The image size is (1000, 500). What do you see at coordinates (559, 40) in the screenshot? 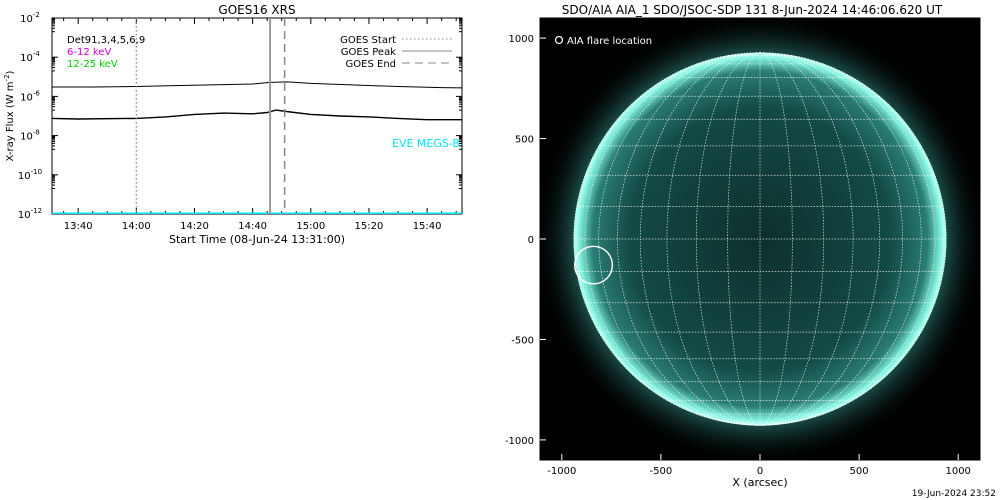
I see `legend-circle-icon` at bounding box center [559, 40].